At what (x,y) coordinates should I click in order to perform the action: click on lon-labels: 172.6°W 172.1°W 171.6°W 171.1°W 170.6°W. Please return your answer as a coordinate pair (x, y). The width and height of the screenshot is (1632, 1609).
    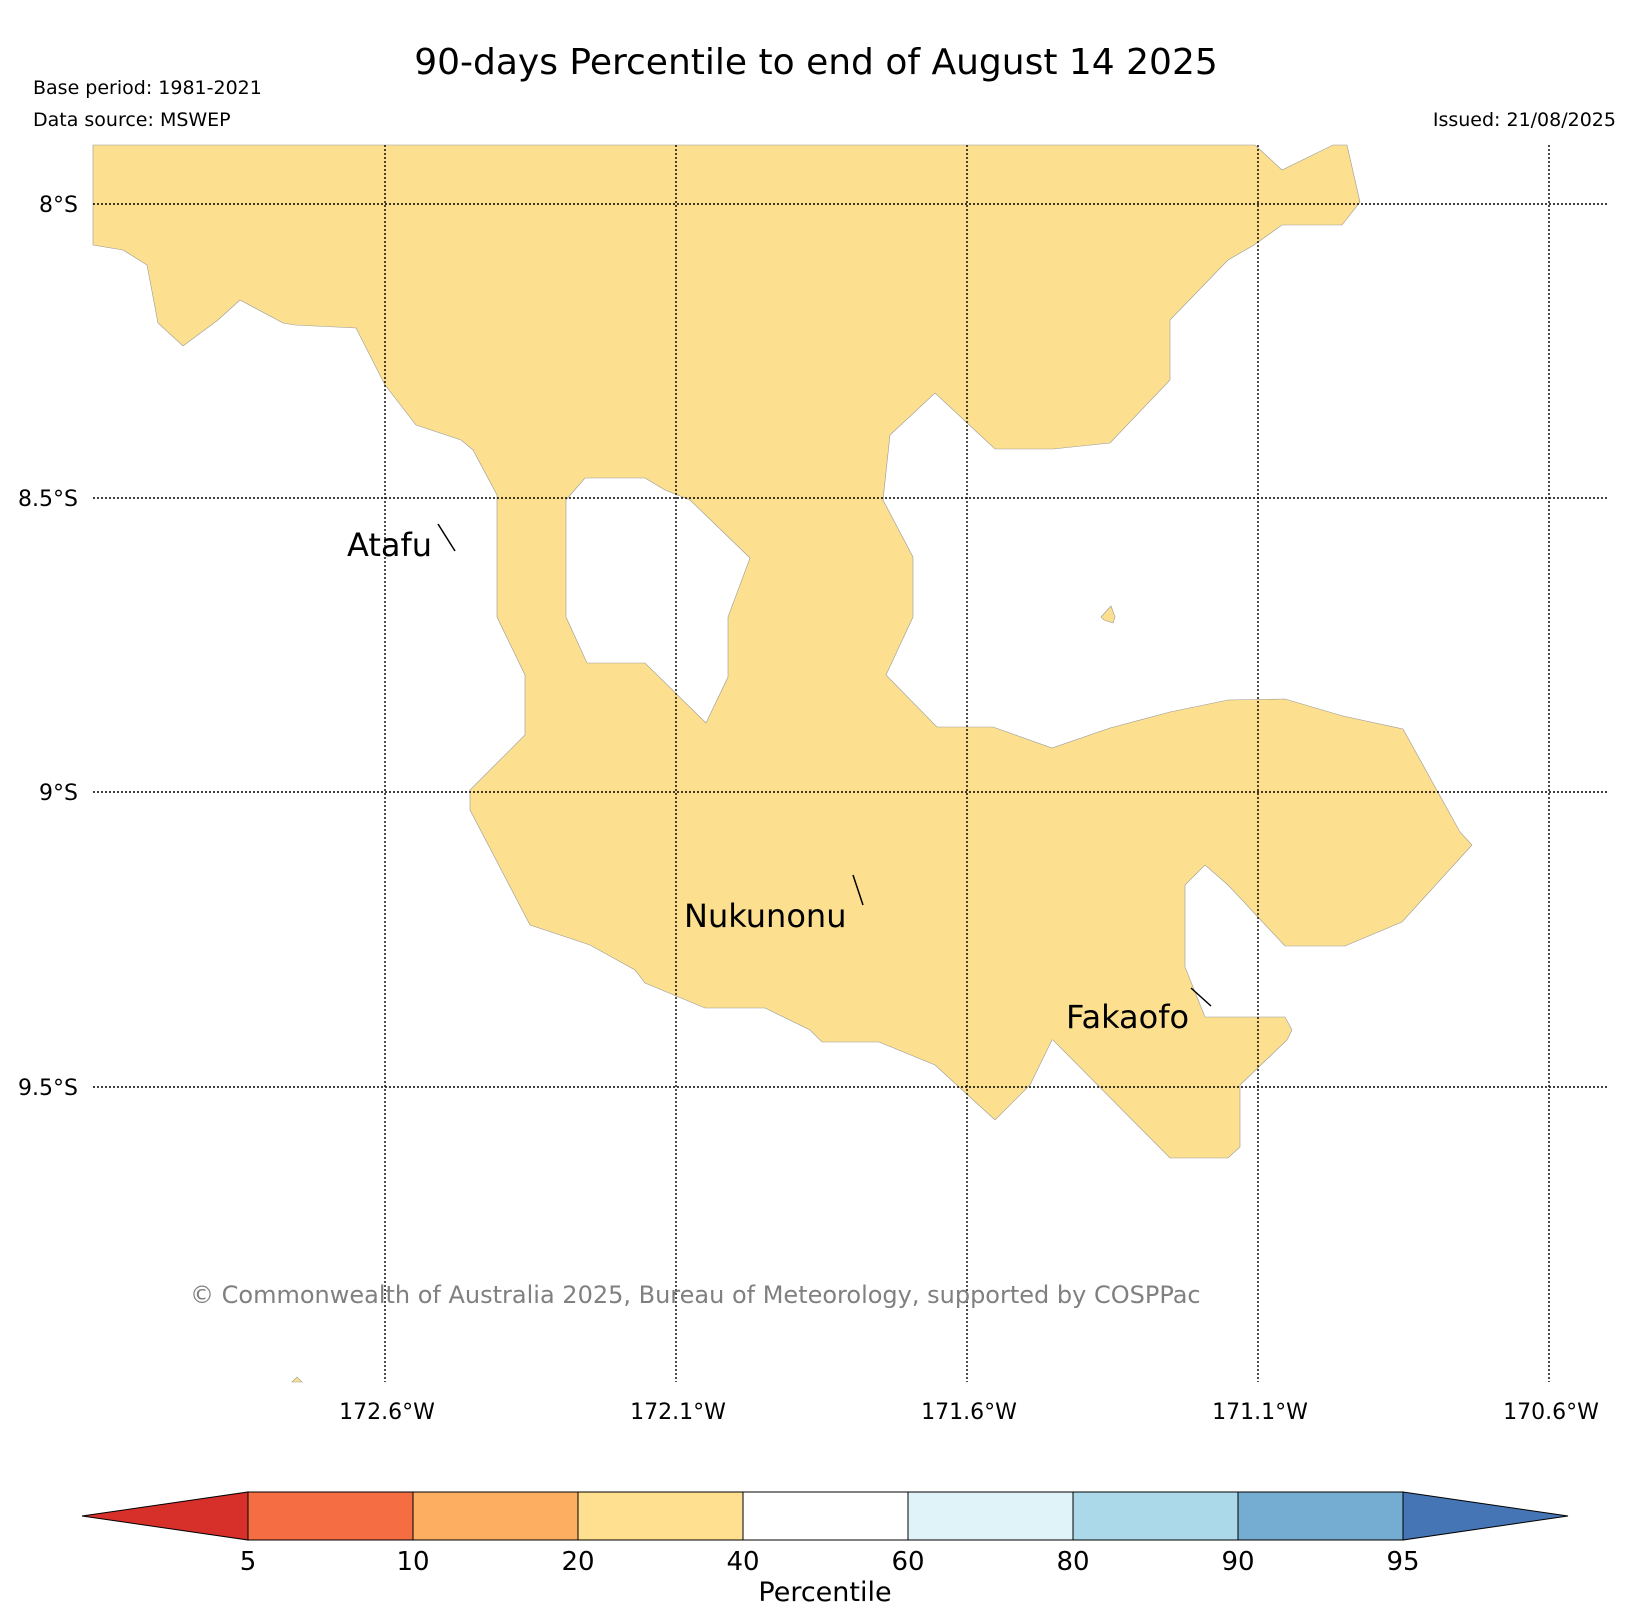
    Looking at the image, I should click on (969, 1412).